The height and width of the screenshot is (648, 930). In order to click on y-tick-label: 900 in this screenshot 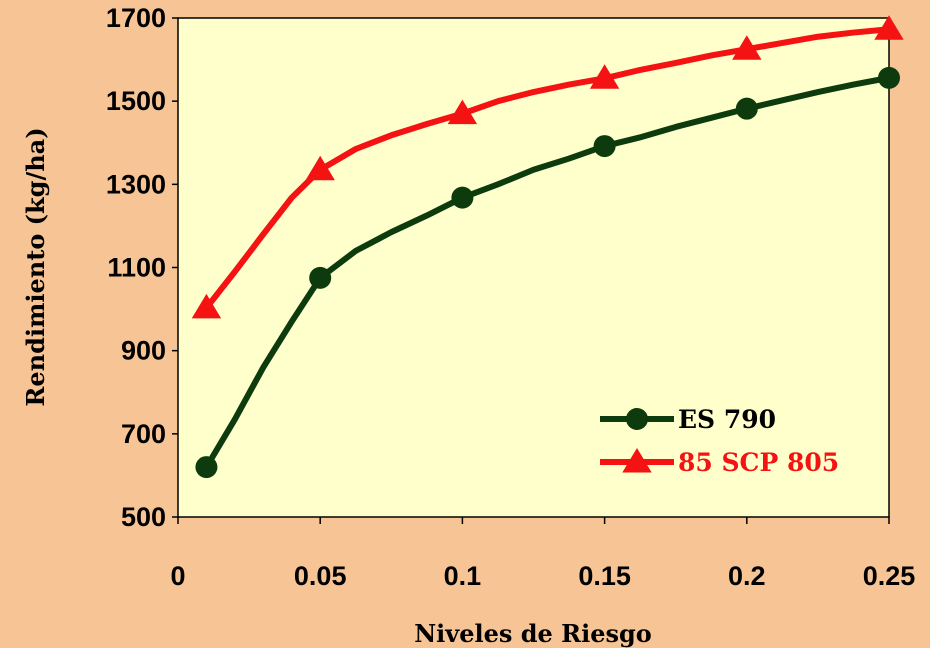, I will do `click(143, 351)`.